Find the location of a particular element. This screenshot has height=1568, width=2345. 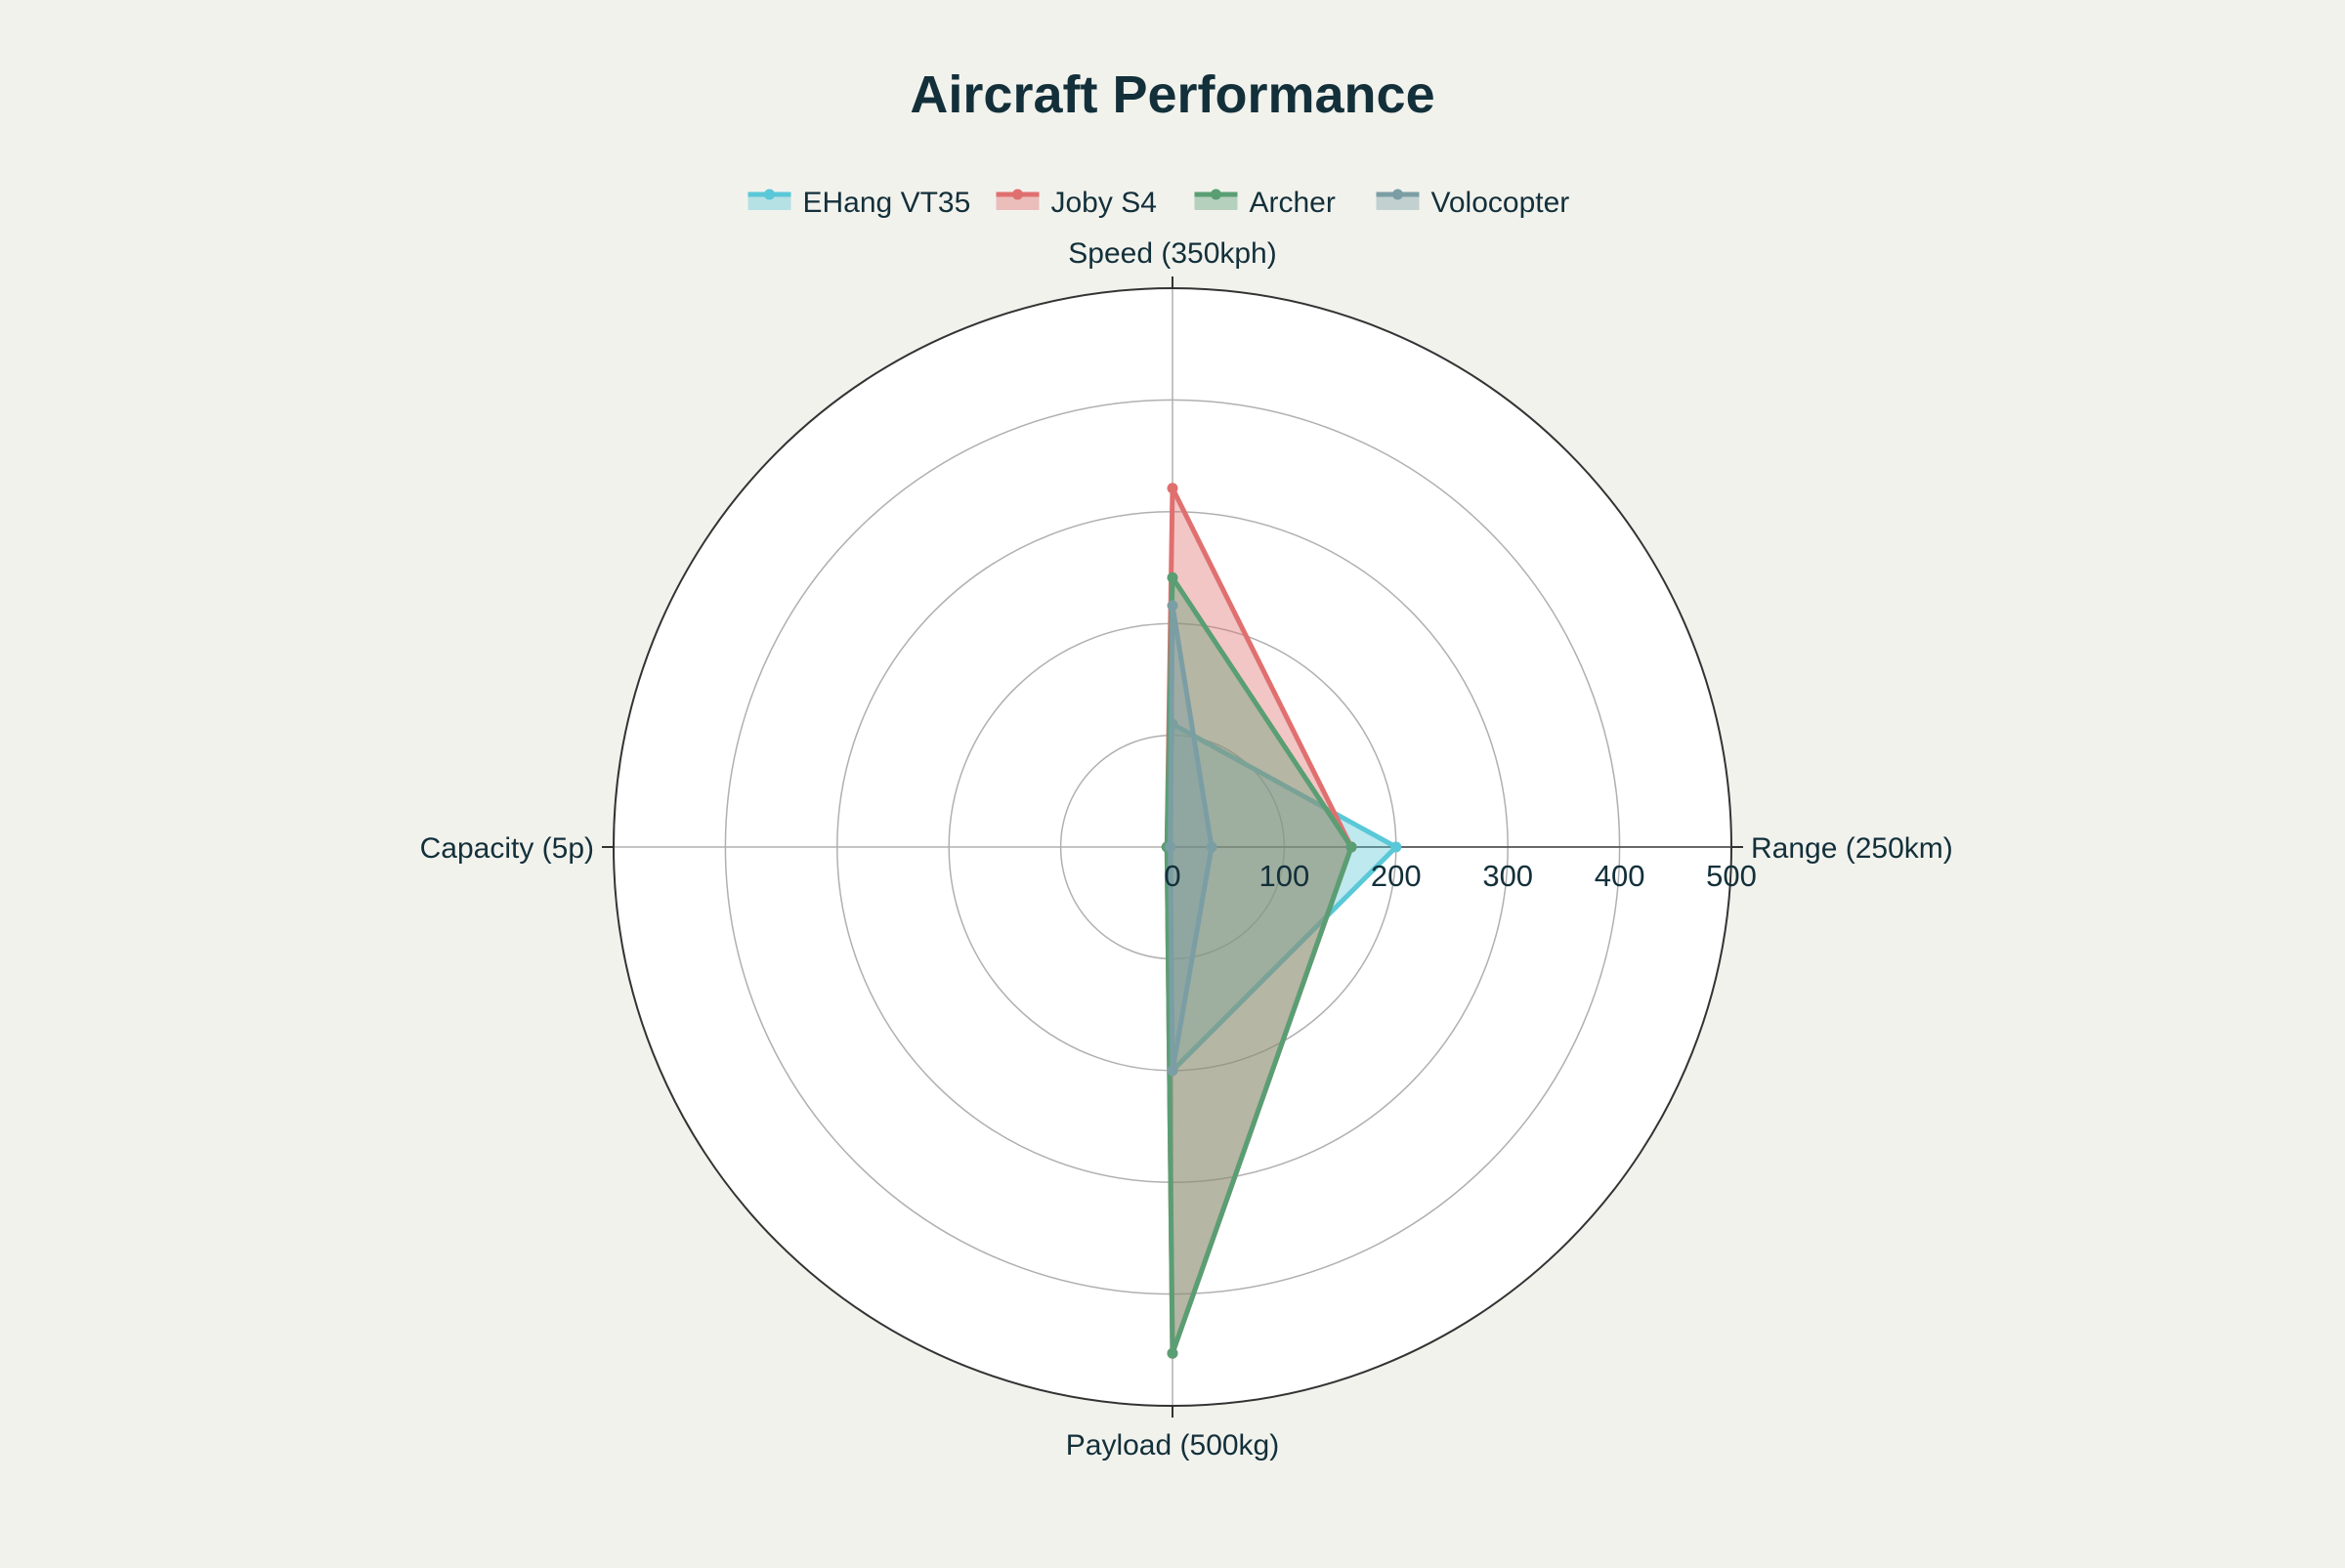

chart-title: Aircraft Performance is located at coordinates (1172, 94).